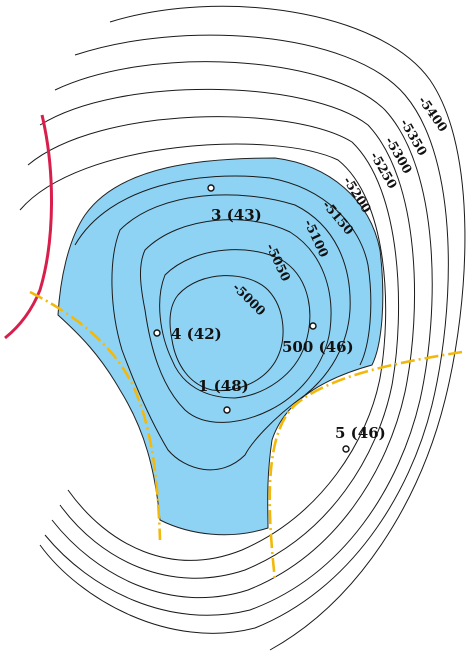  What do you see at coordinates (365, 465) in the screenshot?
I see `fault-line-right` at bounding box center [365, 465].